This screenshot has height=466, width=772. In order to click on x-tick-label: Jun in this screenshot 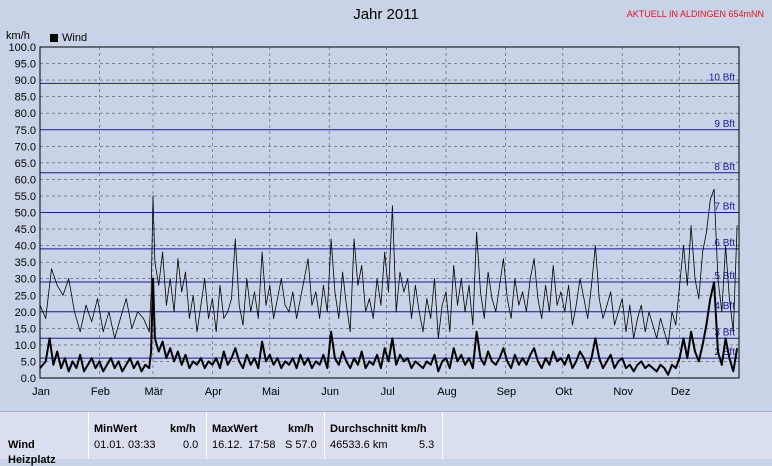, I will do `click(330, 392)`.